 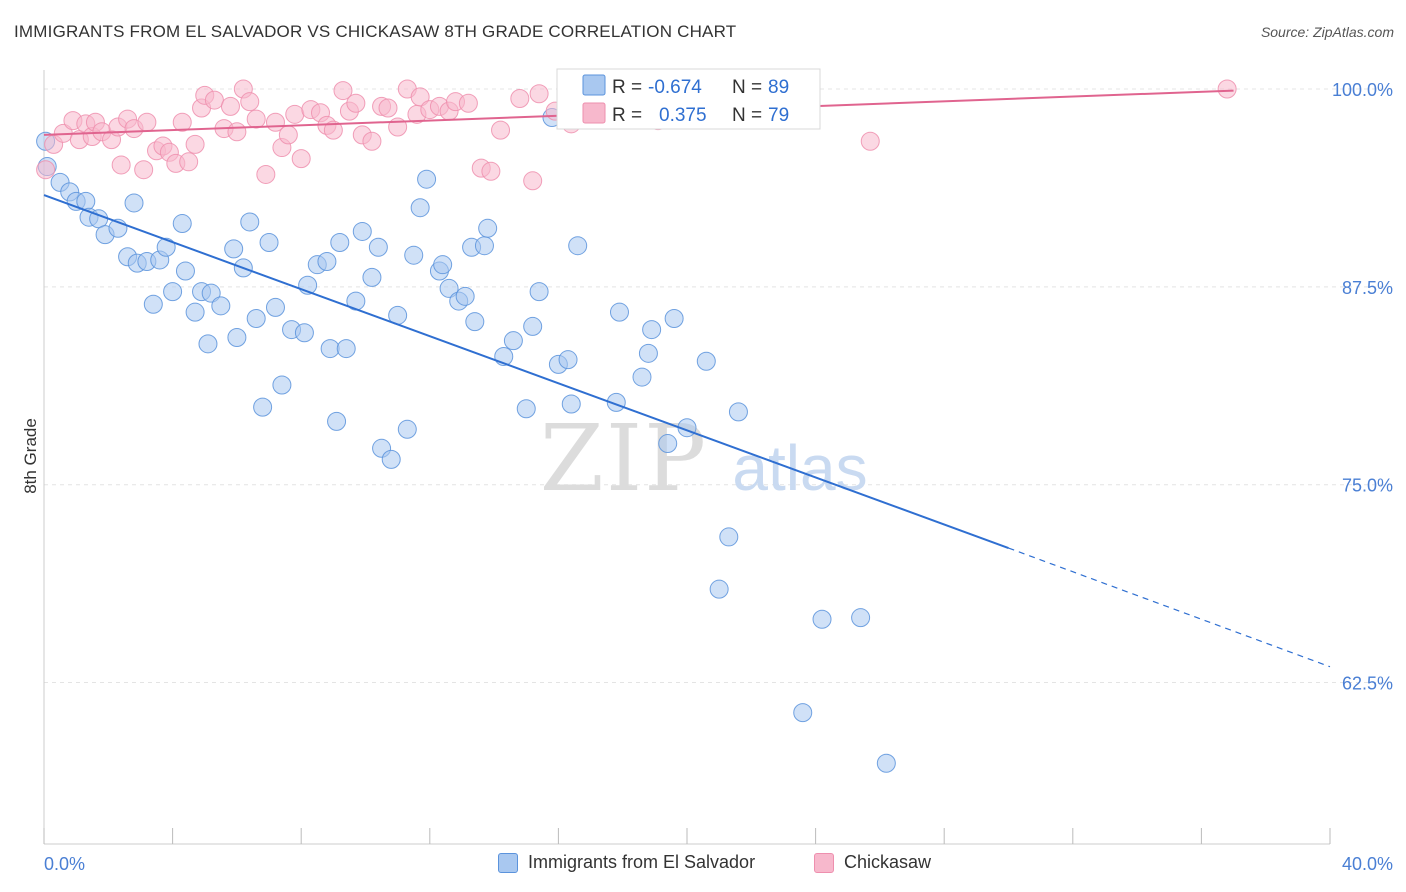 What do you see at coordinates (1367, 864) in the screenshot?
I see `x-tick-label-max: 40.0%` at bounding box center [1367, 864].